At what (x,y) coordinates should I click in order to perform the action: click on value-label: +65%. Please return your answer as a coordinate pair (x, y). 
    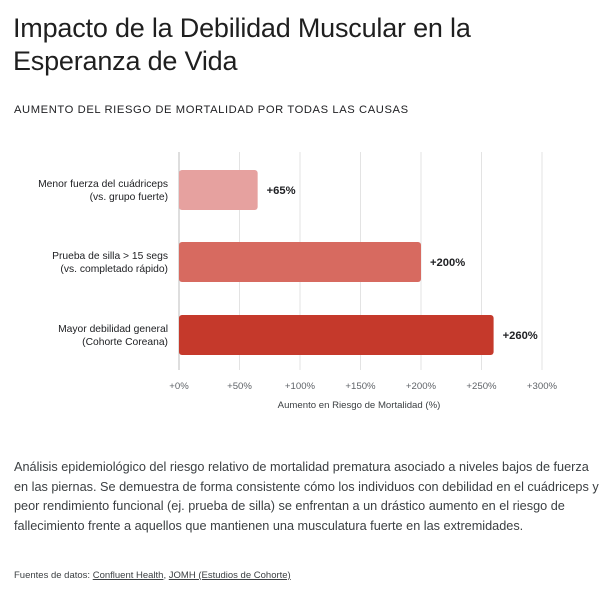
    Looking at the image, I should click on (281, 191).